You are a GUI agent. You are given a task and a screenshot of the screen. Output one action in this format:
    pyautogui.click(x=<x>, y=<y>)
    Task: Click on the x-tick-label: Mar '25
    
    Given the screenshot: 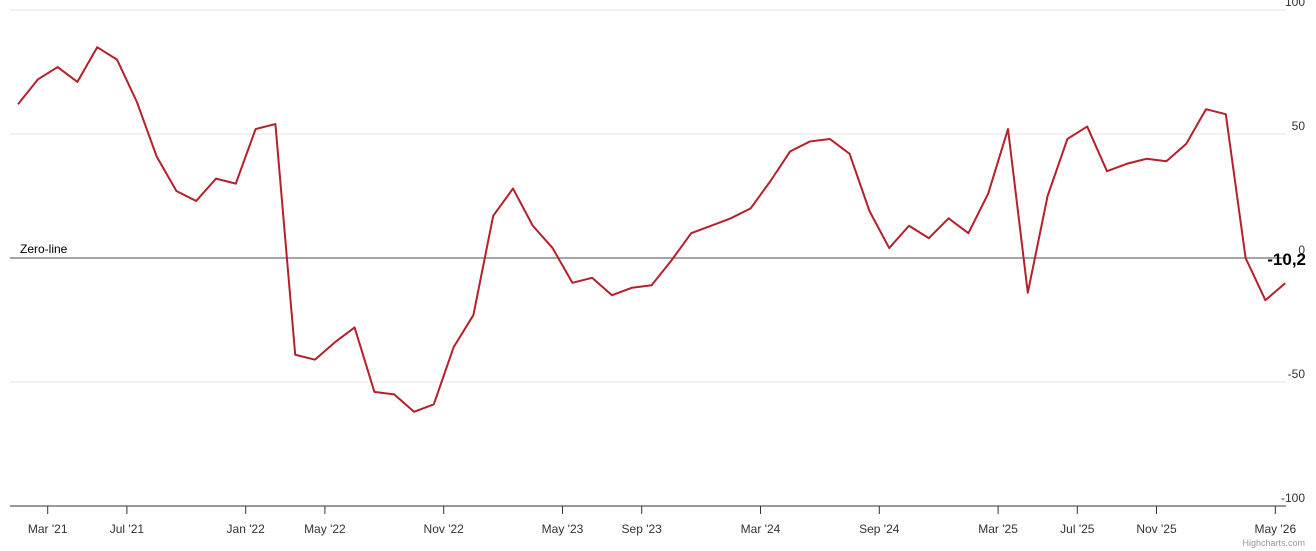 What is the action you would take?
    pyautogui.click(x=998, y=529)
    